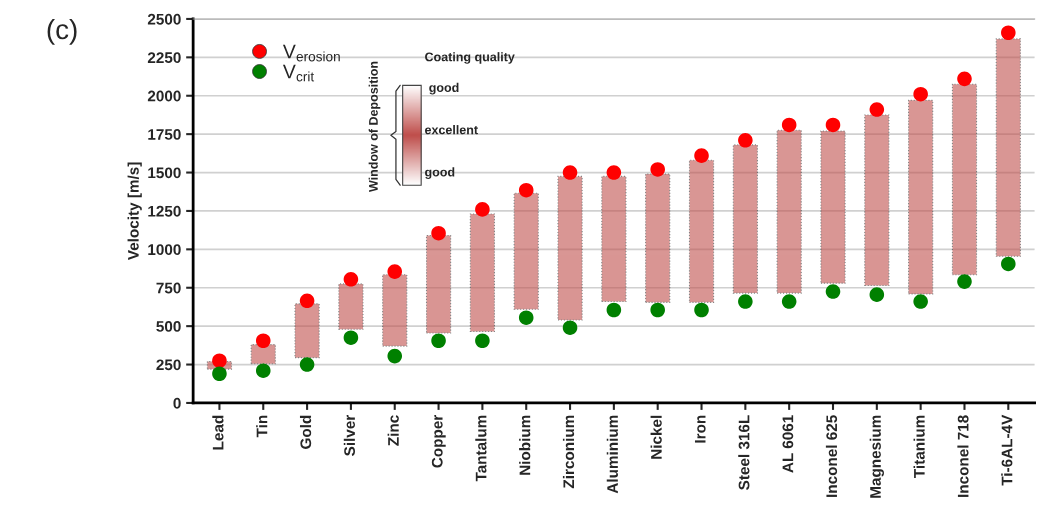 This screenshot has width=1044, height=512. Describe the element at coordinates (298, 73) in the screenshot. I see `legend-label: V$_{crit}$` at that location.